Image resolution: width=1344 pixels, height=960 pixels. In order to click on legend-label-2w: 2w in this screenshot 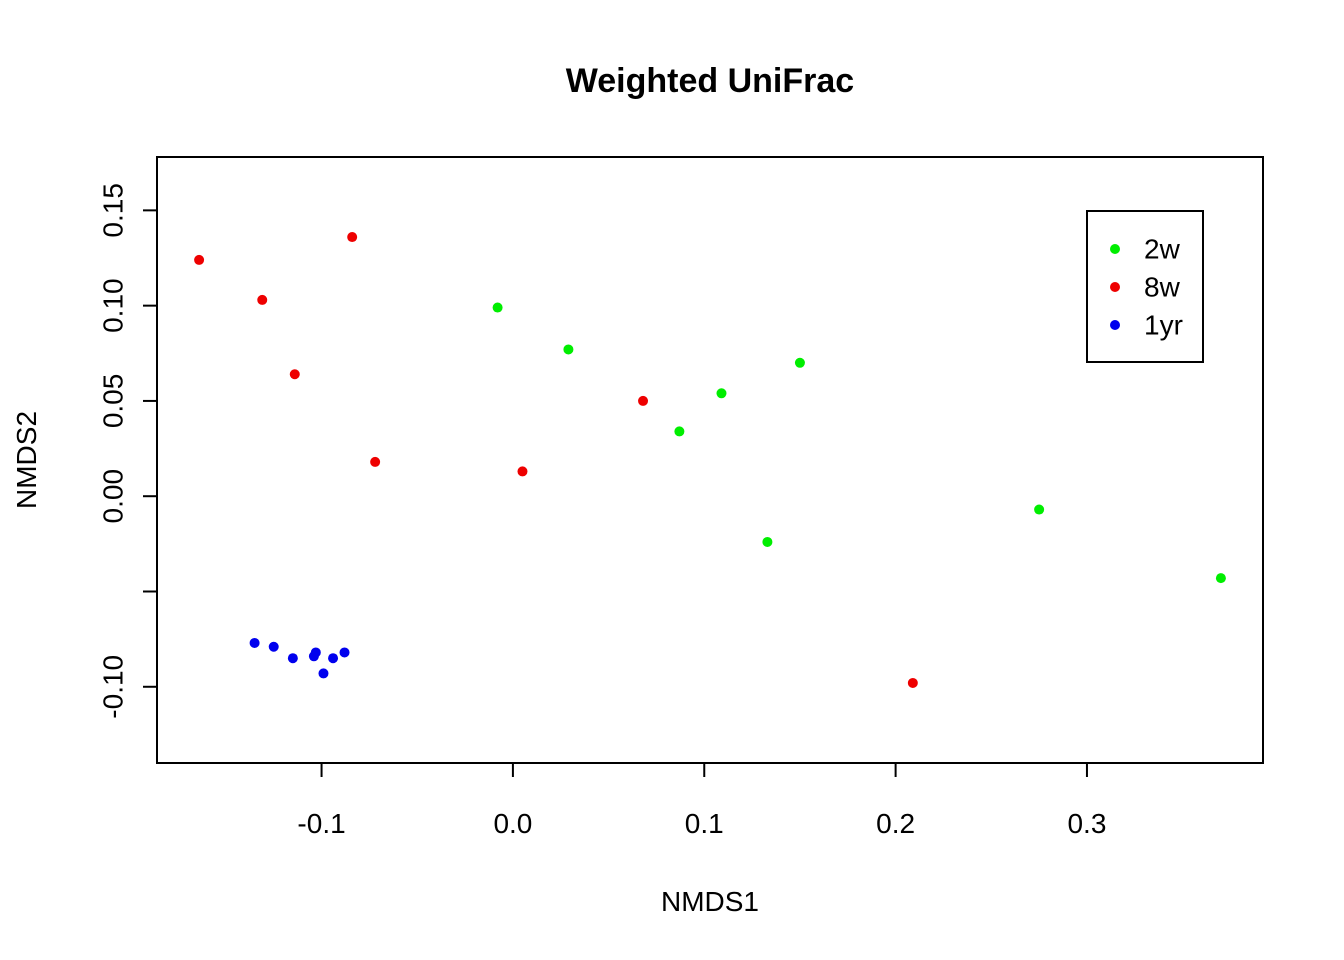, I will do `click(1162, 249)`.